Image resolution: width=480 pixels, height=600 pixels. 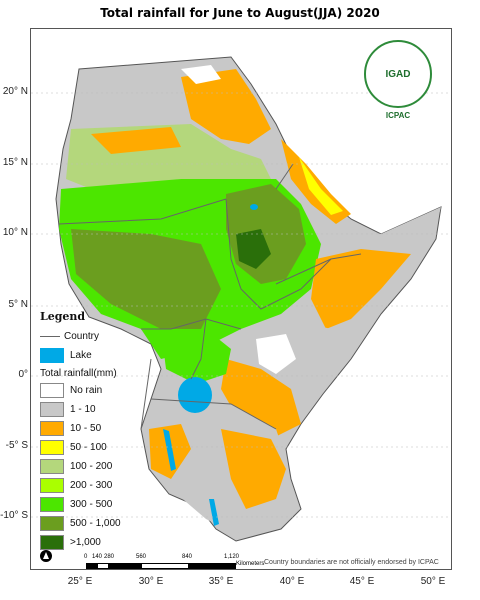 I want to click on x-label-40e: 40° E, so click(x=292, y=581).